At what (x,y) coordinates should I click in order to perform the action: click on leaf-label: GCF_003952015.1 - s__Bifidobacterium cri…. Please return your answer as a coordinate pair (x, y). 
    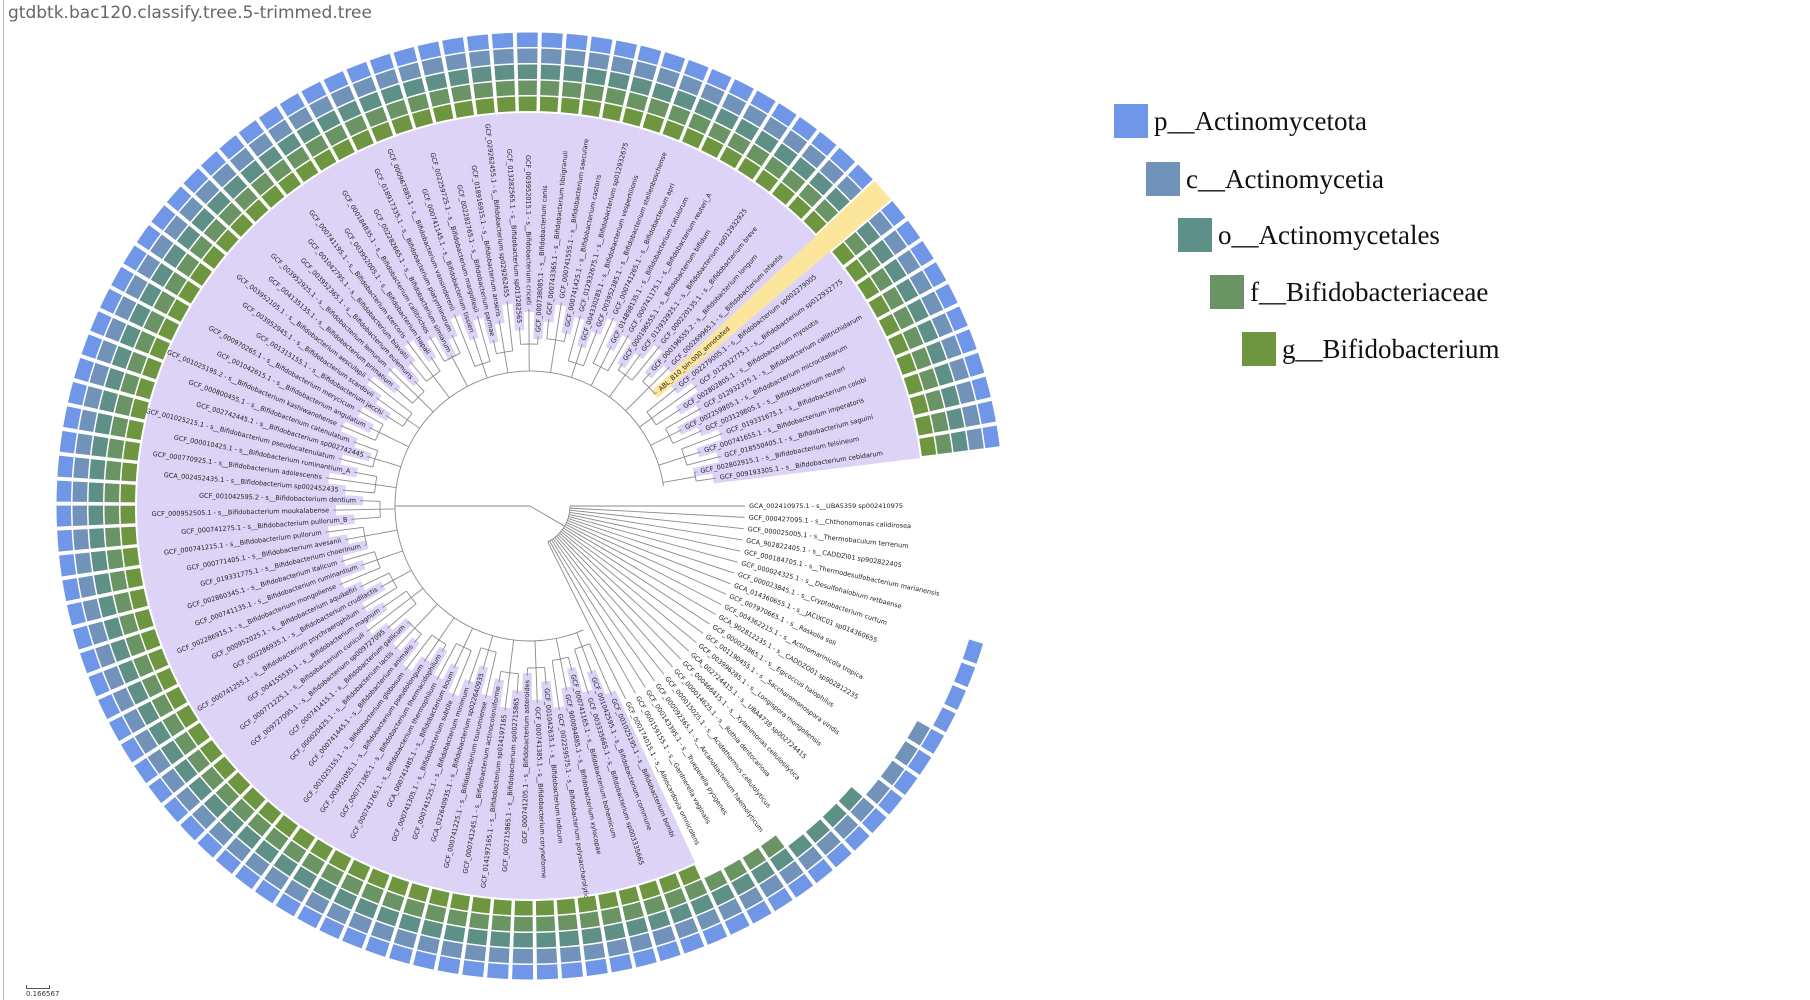
    Looking at the image, I should click on (528, 230).